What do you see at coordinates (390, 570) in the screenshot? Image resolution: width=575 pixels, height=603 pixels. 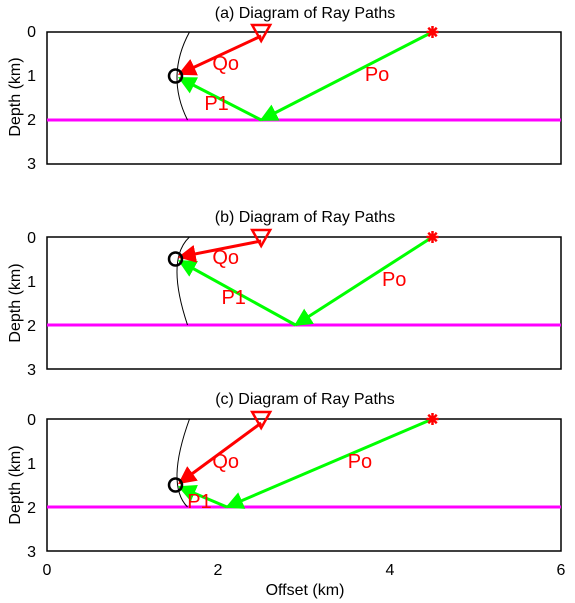 I see `xtick-4: 4` at bounding box center [390, 570].